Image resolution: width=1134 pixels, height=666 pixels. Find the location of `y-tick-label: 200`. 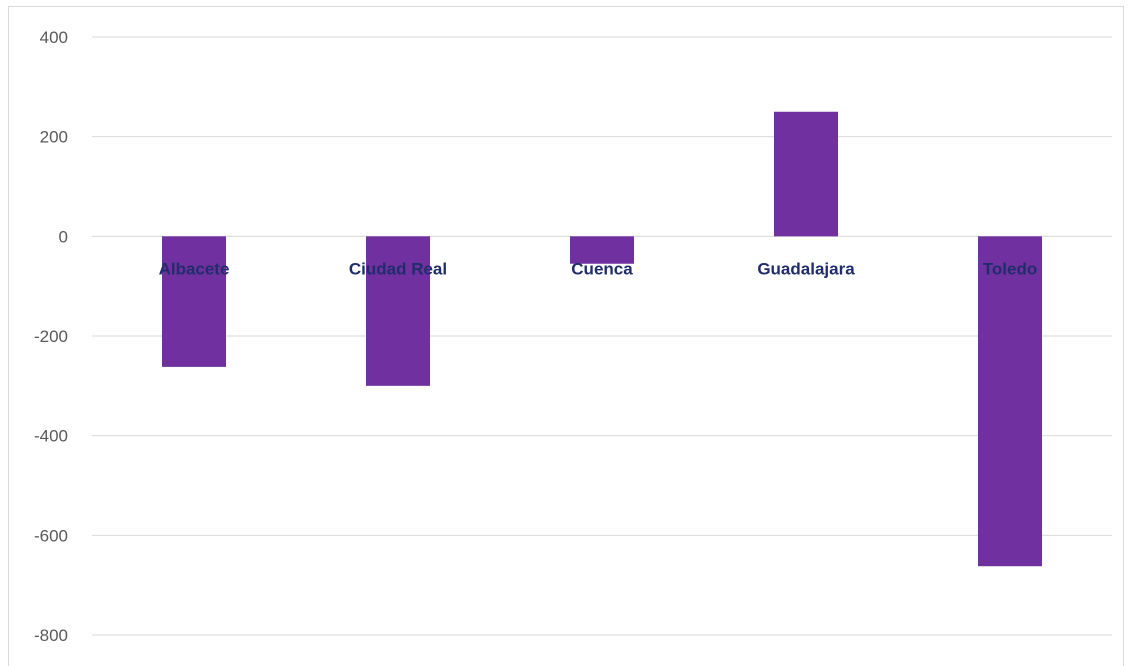

y-tick-label: 200 is located at coordinates (54, 137).